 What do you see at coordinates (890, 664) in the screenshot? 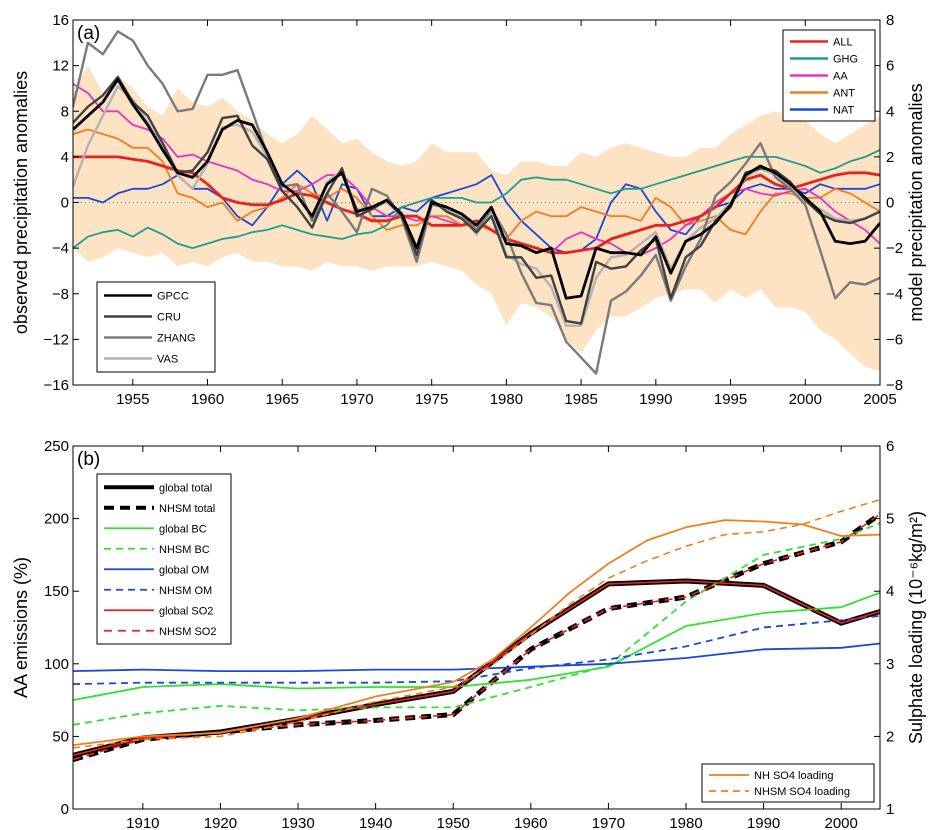
I see `y2-tick-label: 3` at bounding box center [890, 664].